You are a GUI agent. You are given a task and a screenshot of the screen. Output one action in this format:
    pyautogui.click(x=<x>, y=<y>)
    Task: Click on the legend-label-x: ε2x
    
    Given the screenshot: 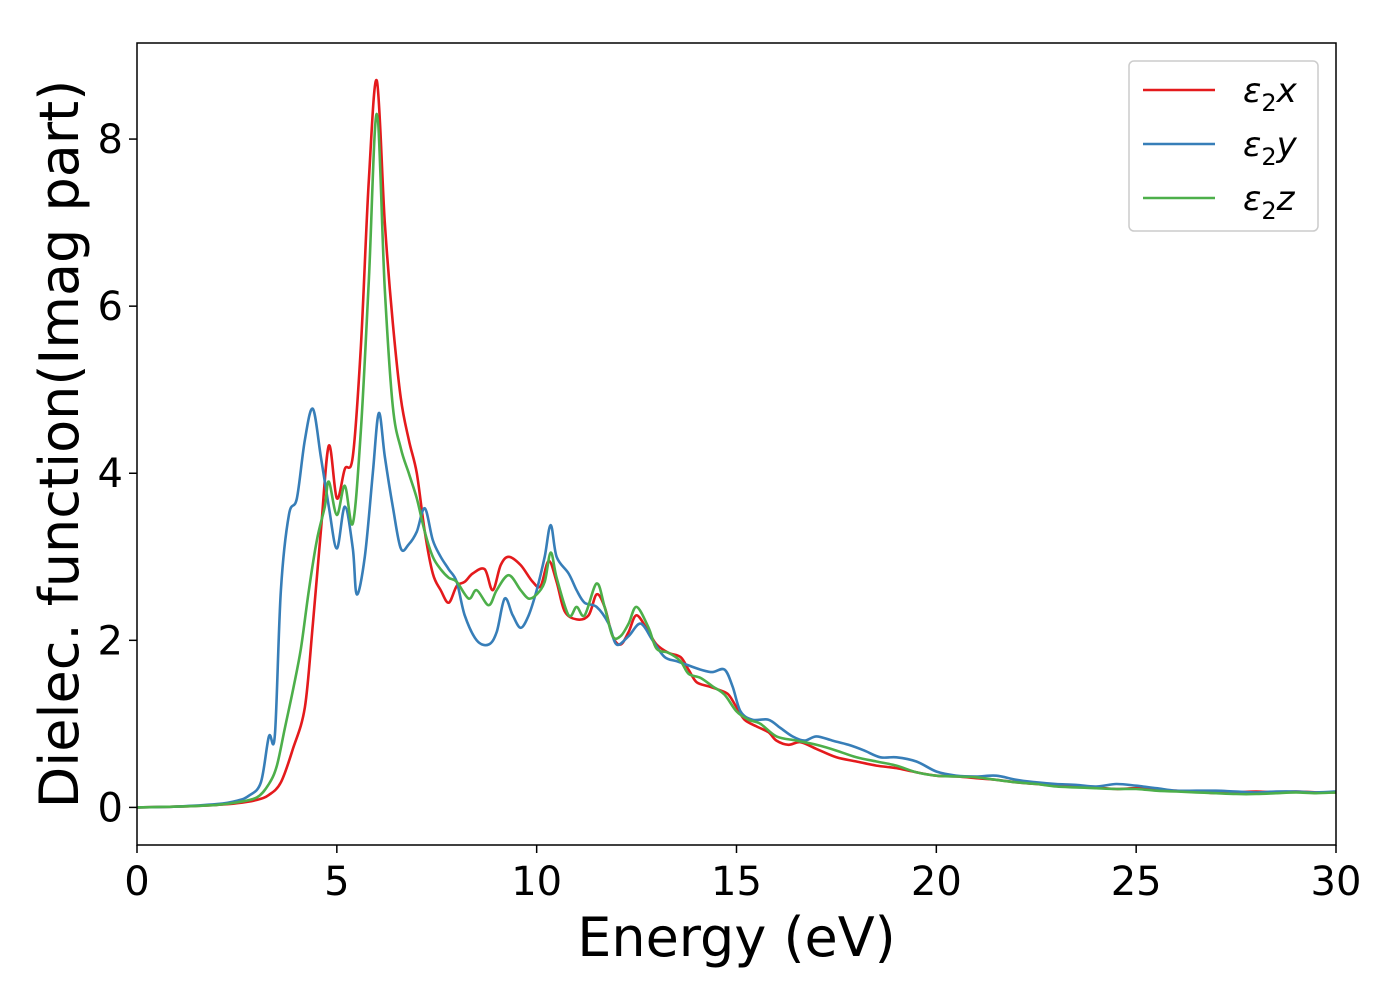 What is the action you would take?
    pyautogui.click(x=1270, y=94)
    